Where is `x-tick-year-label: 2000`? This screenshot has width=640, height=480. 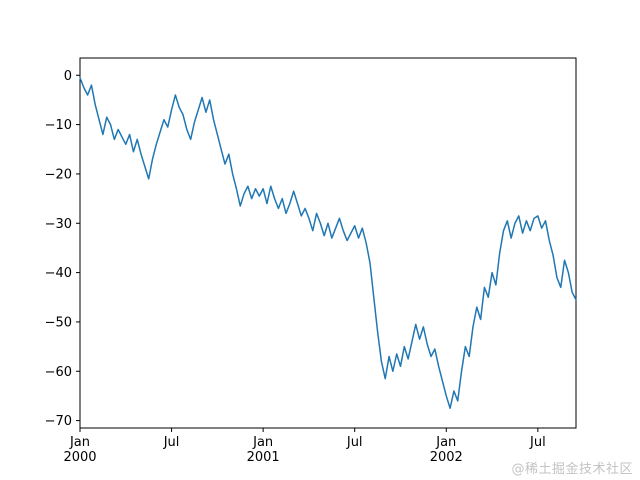 x-tick-year-label: 2000 is located at coordinates (79, 457).